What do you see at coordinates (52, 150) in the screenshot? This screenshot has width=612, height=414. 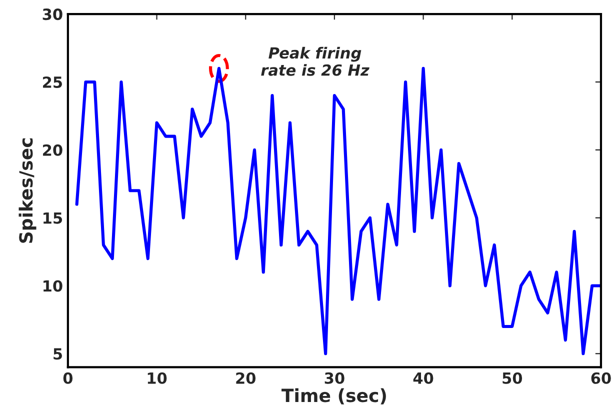 I see `y-tick-label: 20` at bounding box center [52, 150].